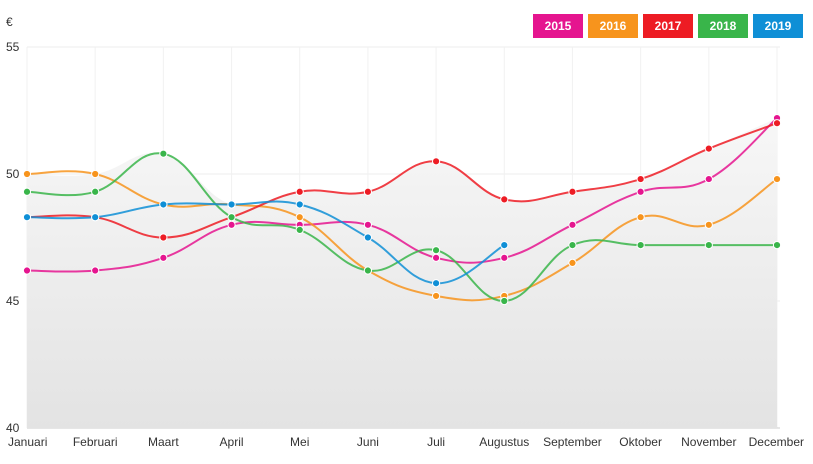 This screenshot has width=813, height=464. I want to click on x-tick-juni: Juni, so click(368, 442).